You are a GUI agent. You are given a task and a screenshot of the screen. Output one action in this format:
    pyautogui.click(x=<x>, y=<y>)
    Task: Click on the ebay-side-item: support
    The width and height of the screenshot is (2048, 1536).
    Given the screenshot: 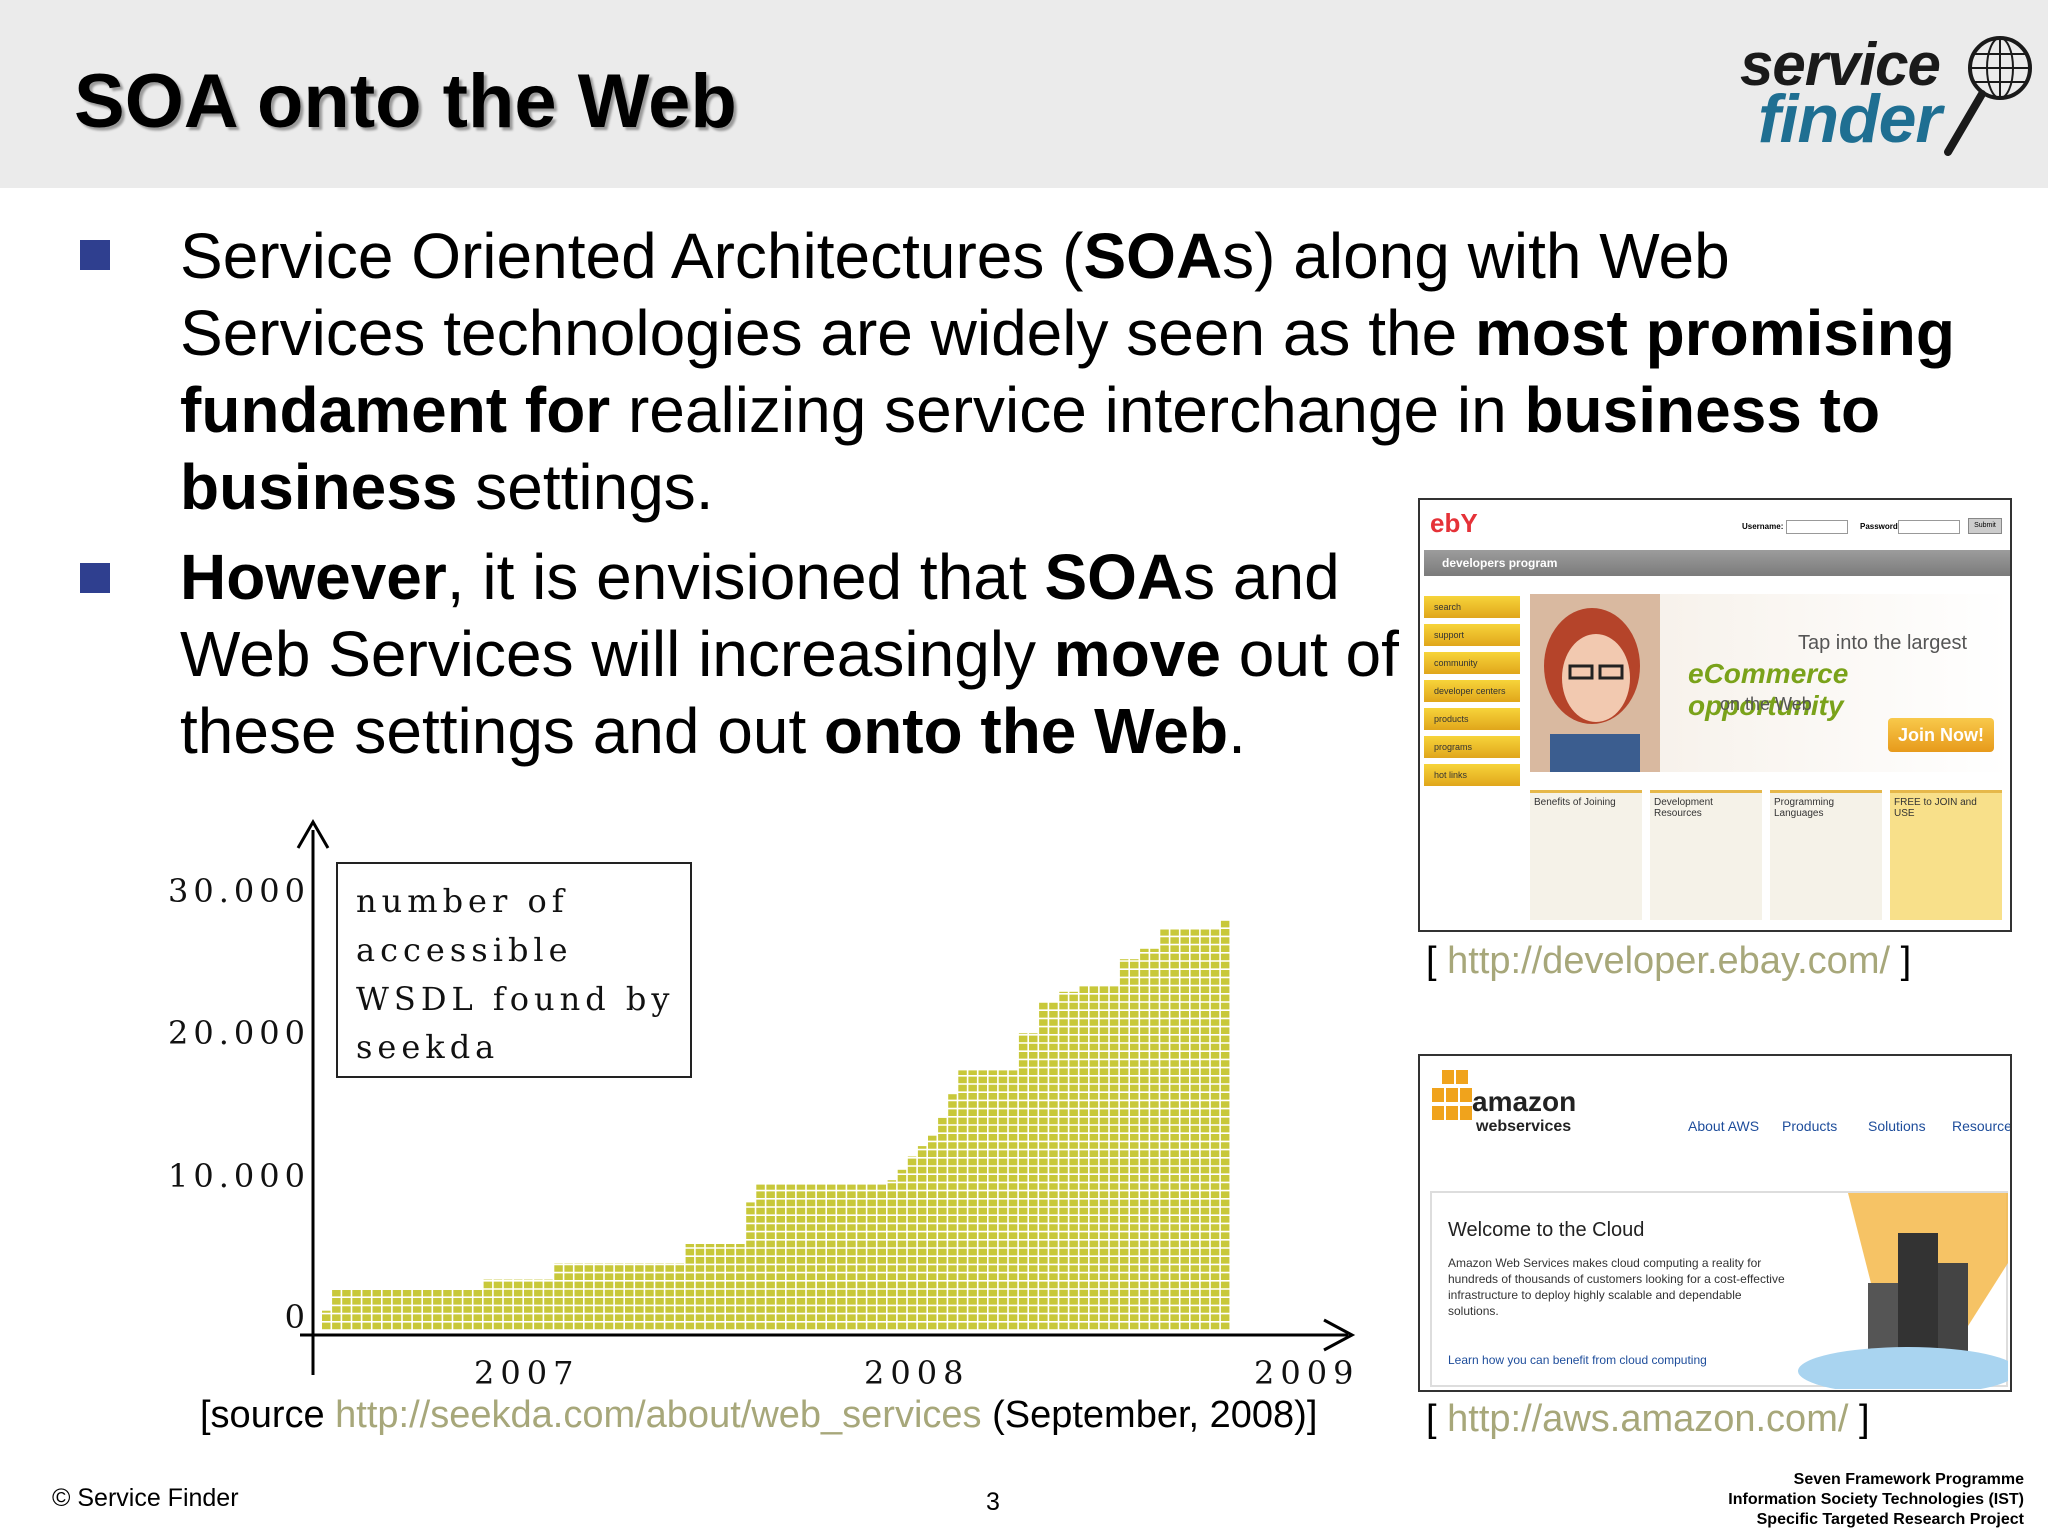 What is the action you would take?
    pyautogui.click(x=1472, y=635)
    